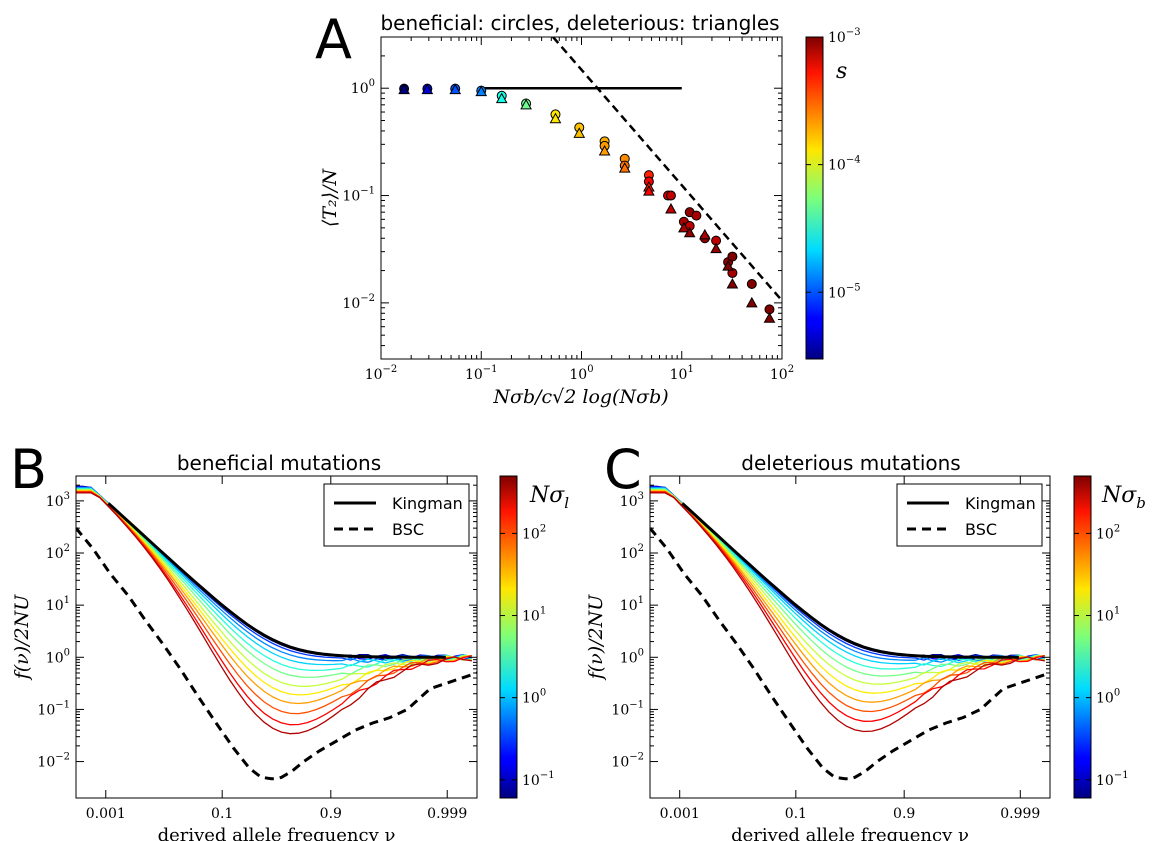 The height and width of the screenshot is (841, 1152). Describe the element at coordinates (782, 373) in the screenshot. I see `x-tick-label: 10²` at that location.